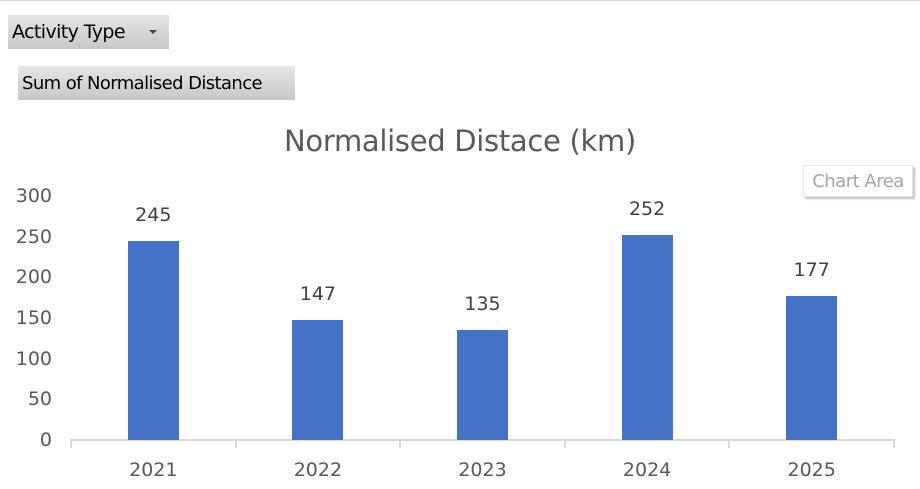  Describe the element at coordinates (33, 318) in the screenshot. I see `y-tick-label: 150` at that location.